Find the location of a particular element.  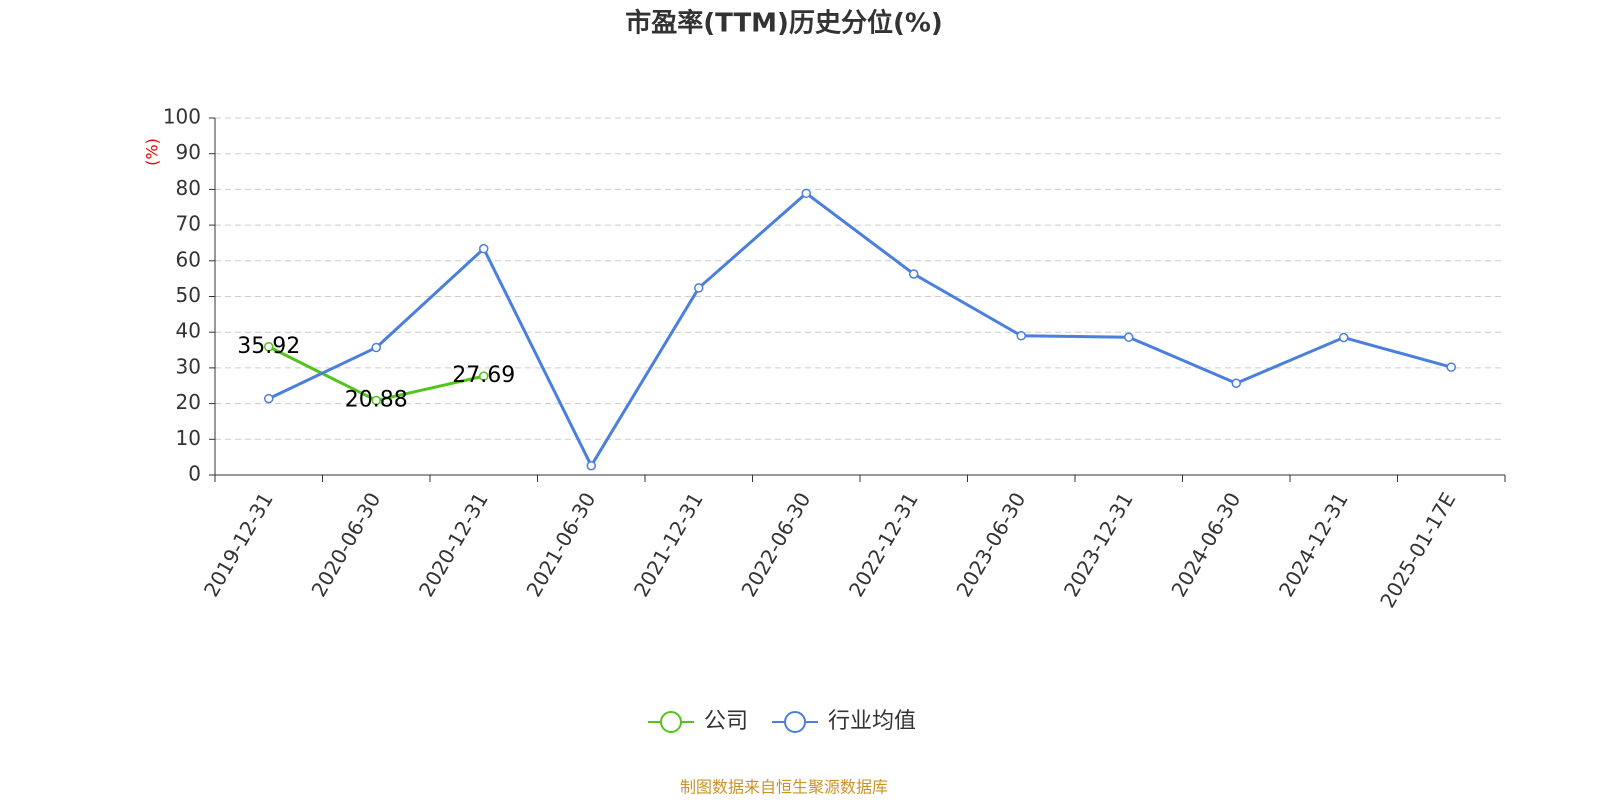

x-tick-label: 2023-06-30 is located at coordinates (990, 544).